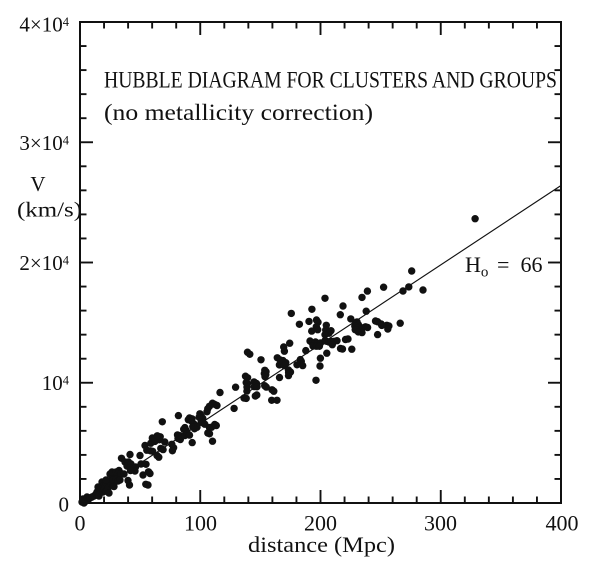 This screenshot has height=574, width=600. Describe the element at coordinates (320, 523) in the screenshot. I see `svg-text: 200` at that location.